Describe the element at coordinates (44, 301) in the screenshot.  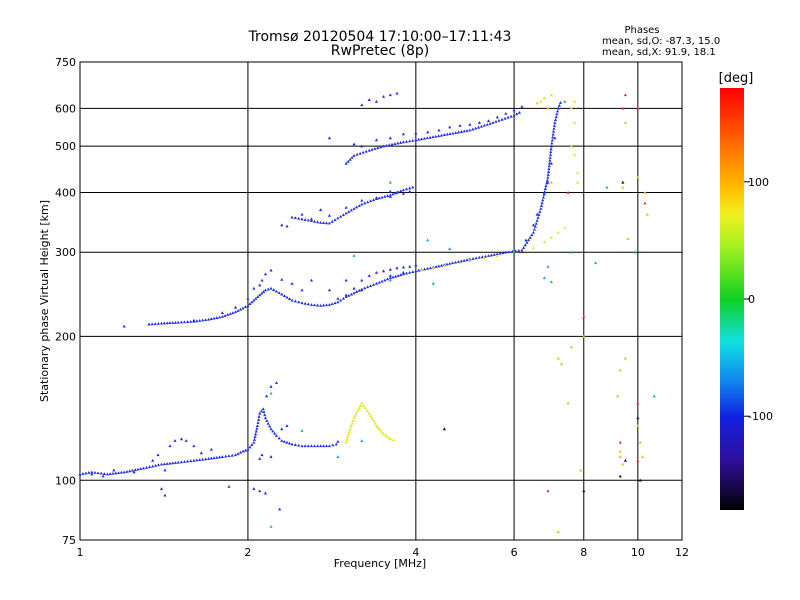
I see `y-axis-label: Stationary phase Virtual Height [km]` at that location.